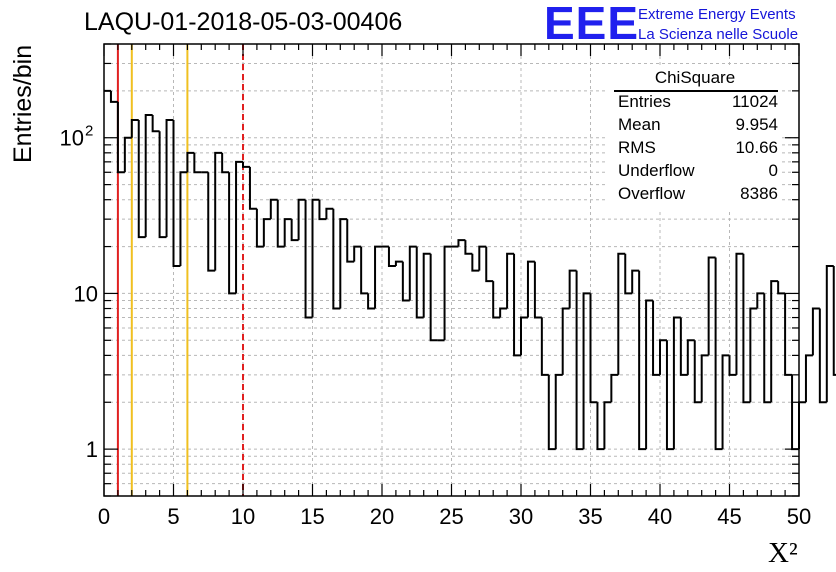 Image resolution: width=836 pixels, height=572 pixels. Describe the element at coordinates (382, 516) in the screenshot. I see `x-tick-label: 20` at that location.